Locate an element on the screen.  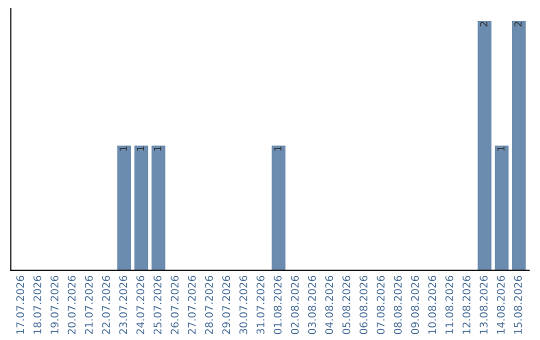
x-tick-label: 13.08.2026 is located at coordinates (484, 305).